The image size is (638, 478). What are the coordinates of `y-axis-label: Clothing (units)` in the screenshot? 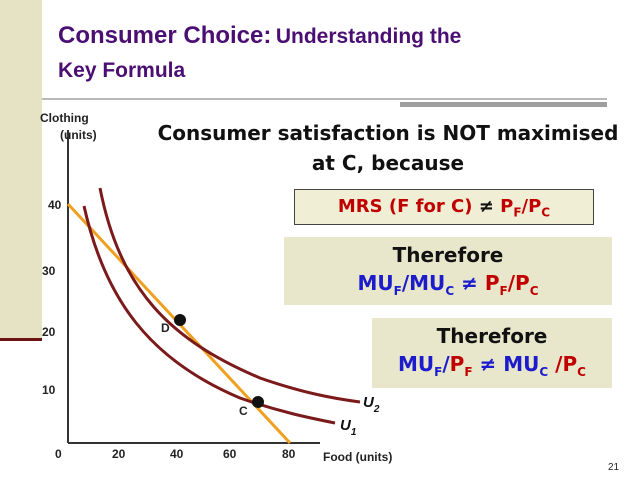 It's located at (68, 127).